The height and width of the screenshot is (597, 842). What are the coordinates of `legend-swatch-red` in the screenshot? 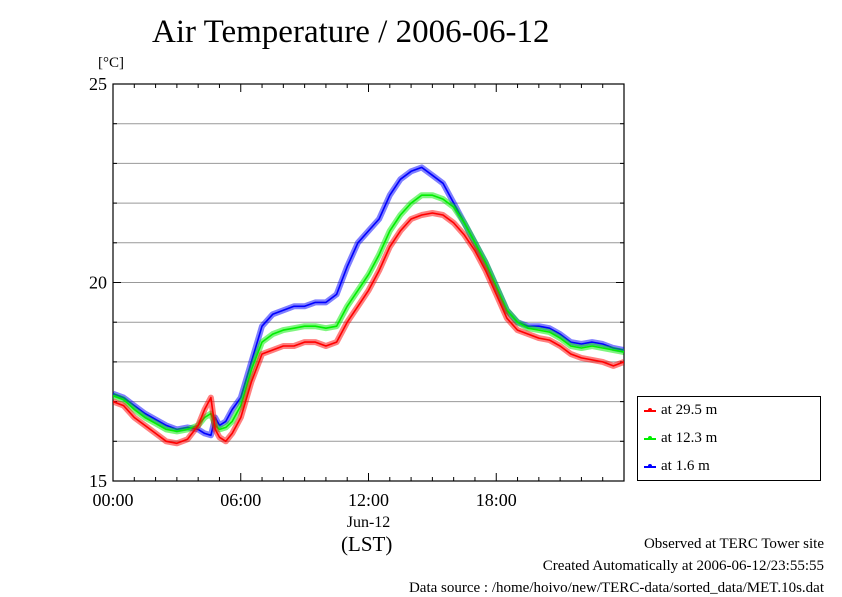 It's located at (650, 409).